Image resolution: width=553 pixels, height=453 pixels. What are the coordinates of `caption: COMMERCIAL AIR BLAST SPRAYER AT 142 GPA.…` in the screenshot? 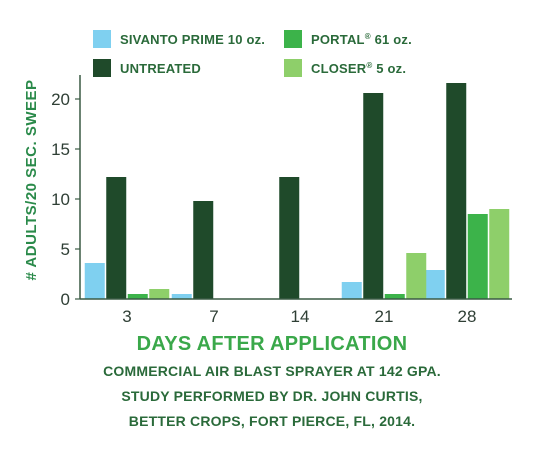 It's located at (272, 396).